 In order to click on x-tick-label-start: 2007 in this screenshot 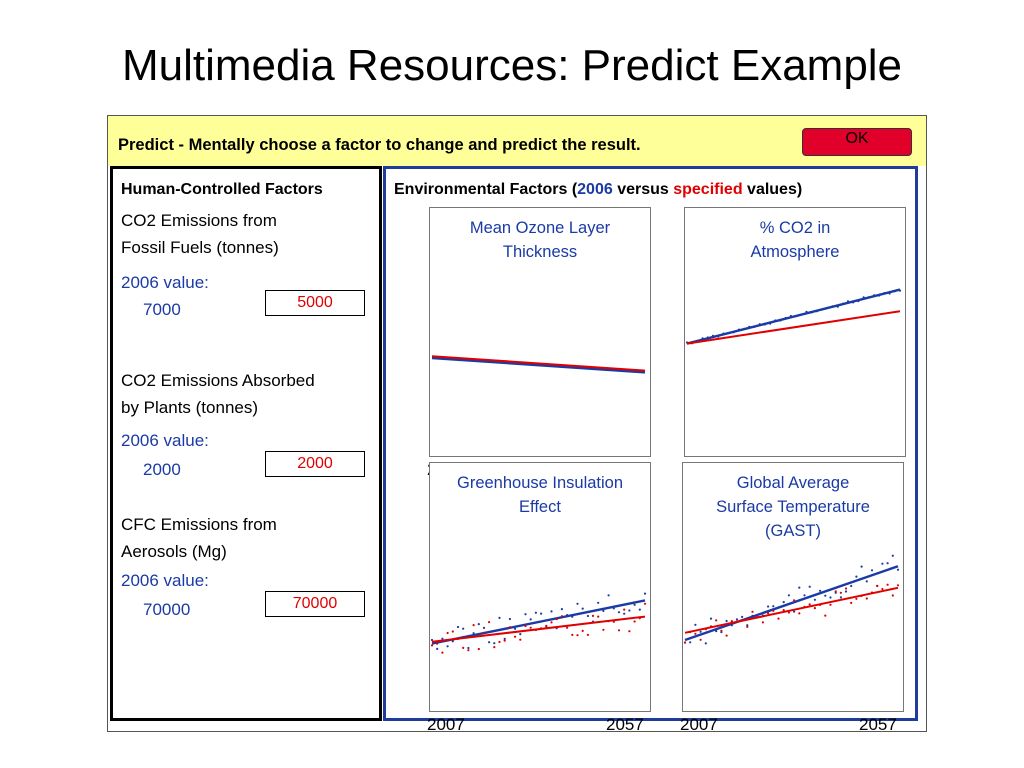, I will do `click(699, 724)`.